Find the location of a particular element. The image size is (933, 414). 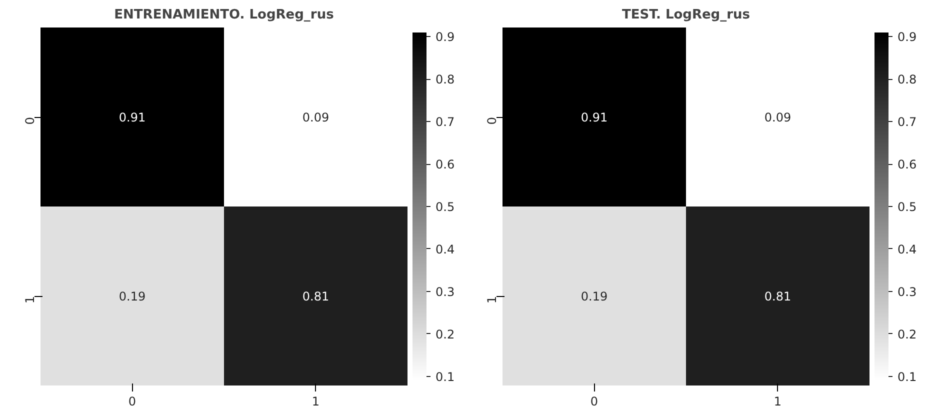

chart-title: TEST. LogReg_rus is located at coordinates (686, 15).